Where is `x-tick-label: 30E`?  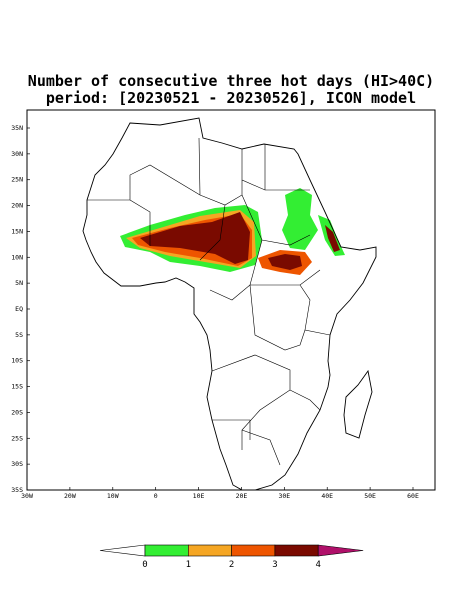 x-tick-label: 30E is located at coordinates (284, 496).